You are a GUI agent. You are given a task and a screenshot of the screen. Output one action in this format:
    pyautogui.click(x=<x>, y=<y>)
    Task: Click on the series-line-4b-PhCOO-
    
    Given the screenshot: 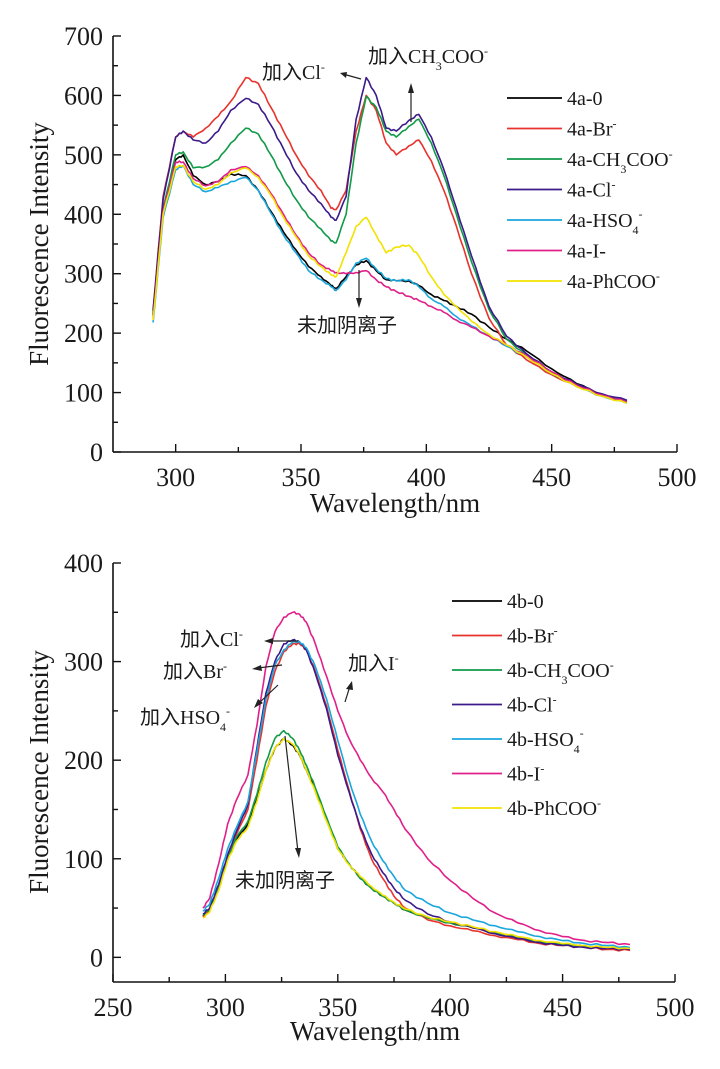 What is the action you would take?
    pyautogui.click(x=416, y=843)
    